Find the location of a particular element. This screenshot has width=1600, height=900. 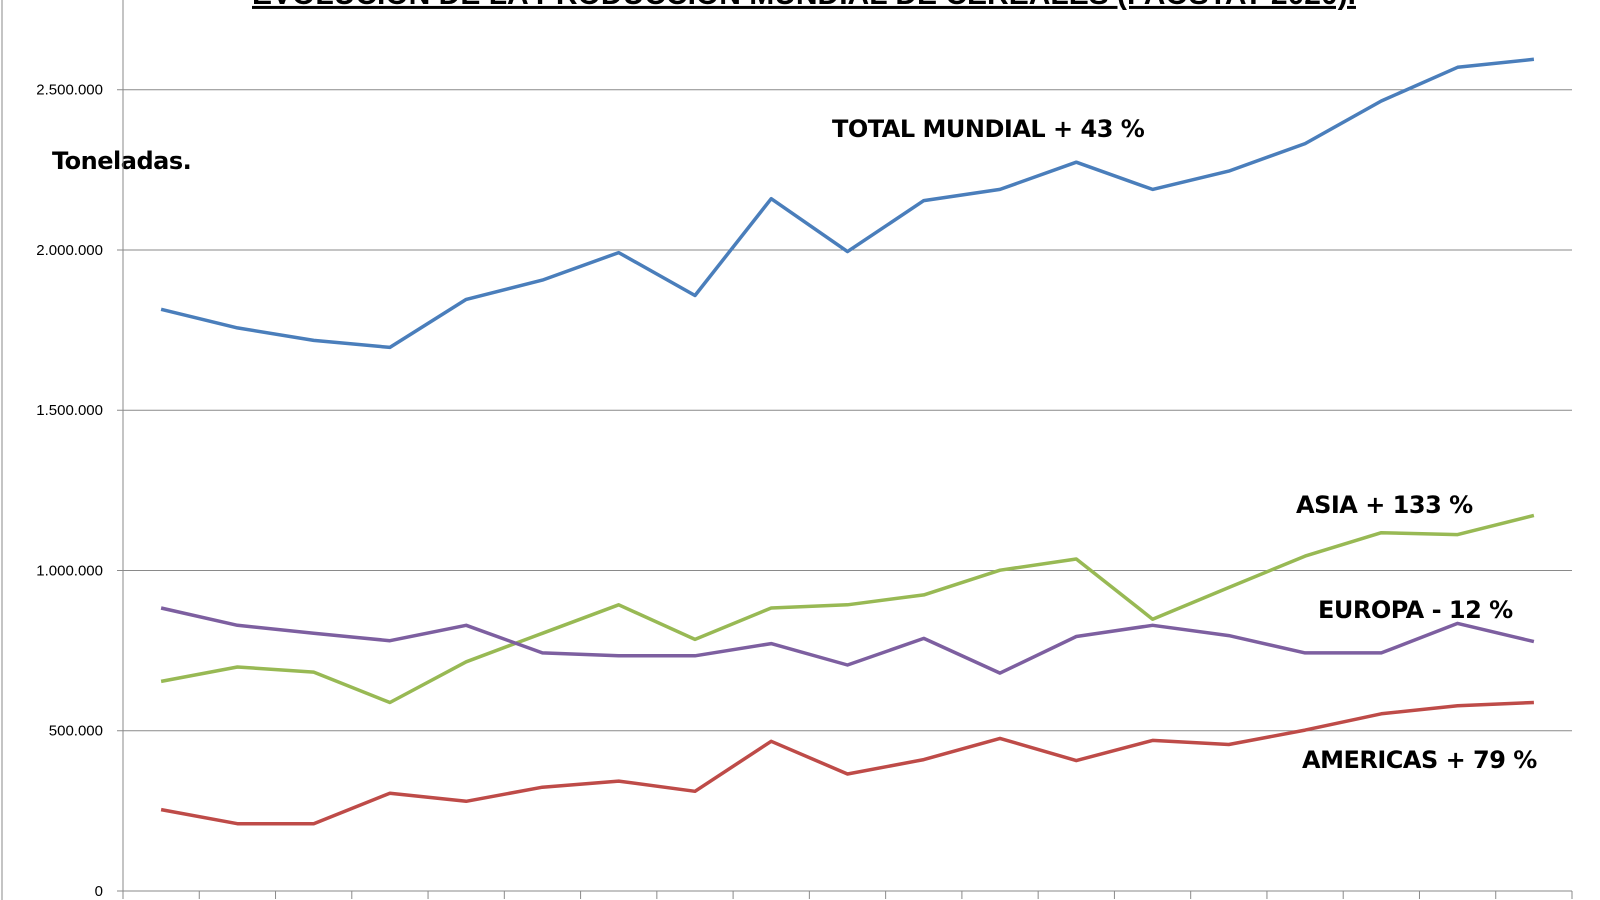

series-label: TOTAL MUNDIAL + 43 % is located at coordinates (988, 129).